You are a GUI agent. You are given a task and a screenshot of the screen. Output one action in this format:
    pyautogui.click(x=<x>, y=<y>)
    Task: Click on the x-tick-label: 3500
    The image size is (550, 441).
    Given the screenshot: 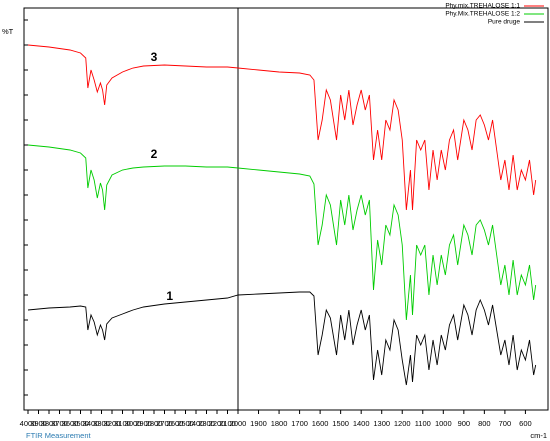 What is the action you would take?
    pyautogui.click(x=80, y=423)
    